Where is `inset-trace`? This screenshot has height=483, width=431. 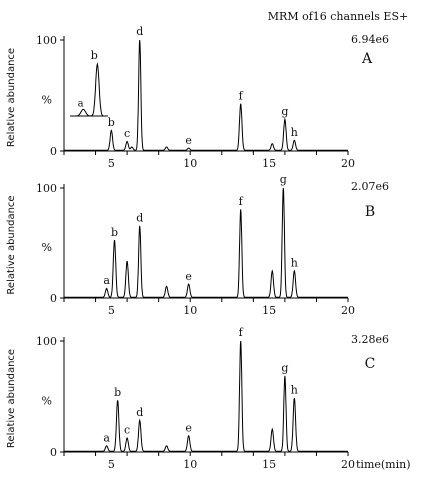 inset-trace is located at coordinates (89, 89).